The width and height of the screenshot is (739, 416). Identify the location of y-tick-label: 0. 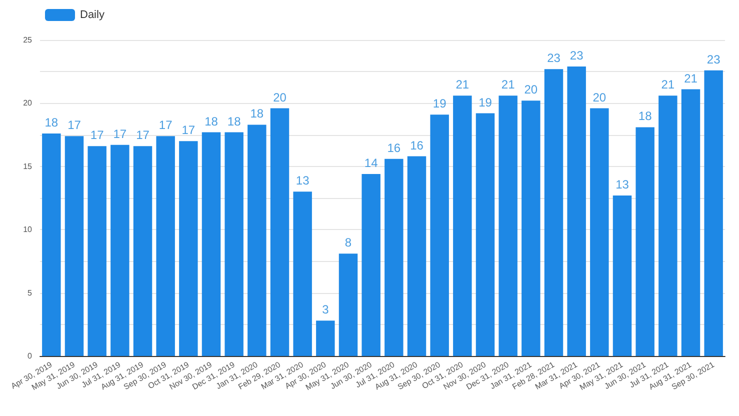
(30, 356).